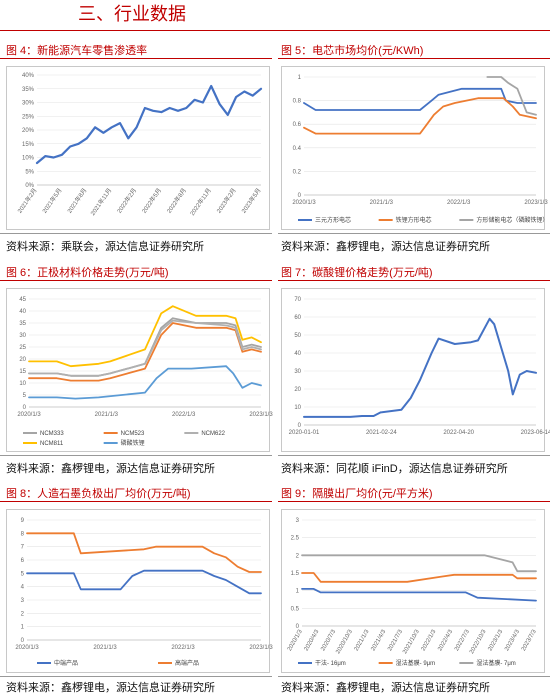 This screenshot has height=695, width=550. I want to click on fig4-source-rule, so click(136, 233).